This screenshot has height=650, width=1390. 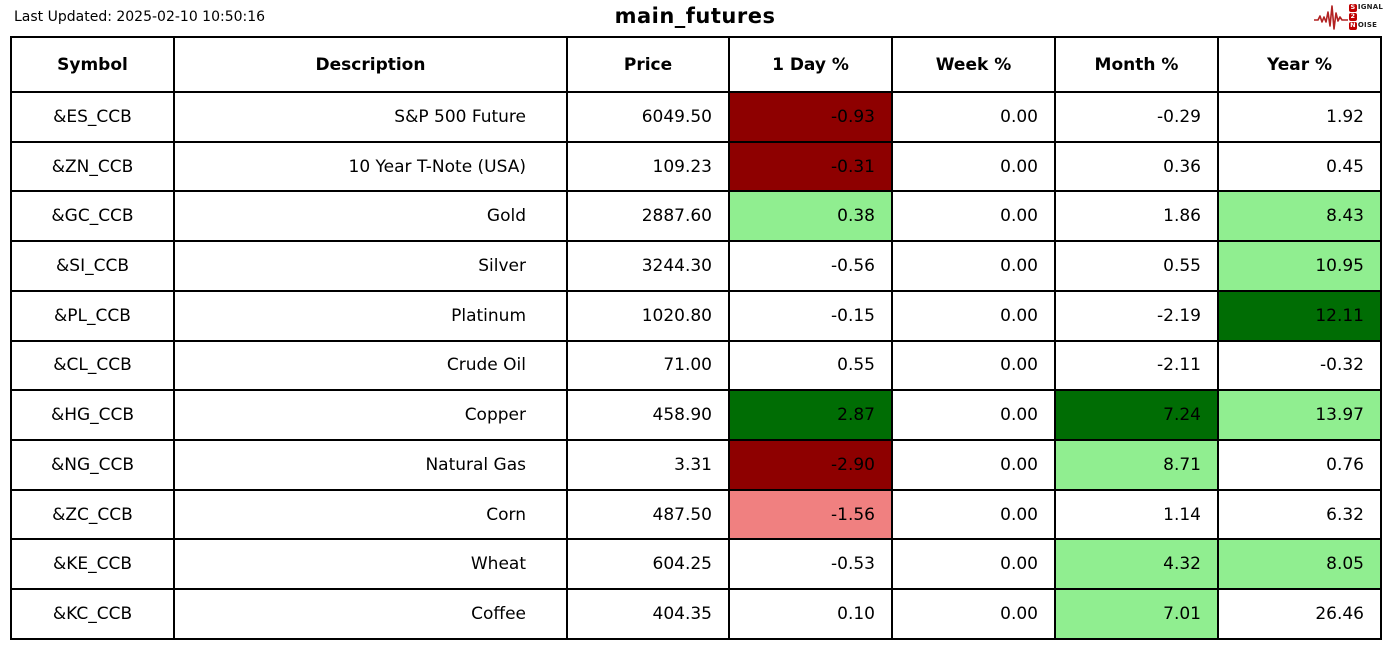 What do you see at coordinates (695, 16) in the screenshot?
I see `page-title: main_futures` at bounding box center [695, 16].